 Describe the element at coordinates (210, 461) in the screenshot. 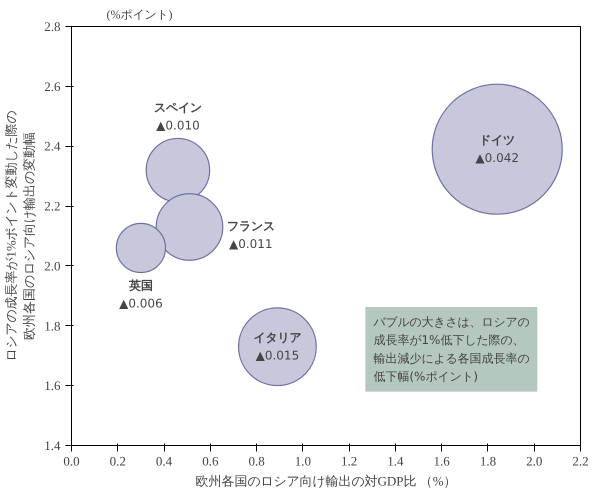

I see `x-tick-label: 0.6` at that location.